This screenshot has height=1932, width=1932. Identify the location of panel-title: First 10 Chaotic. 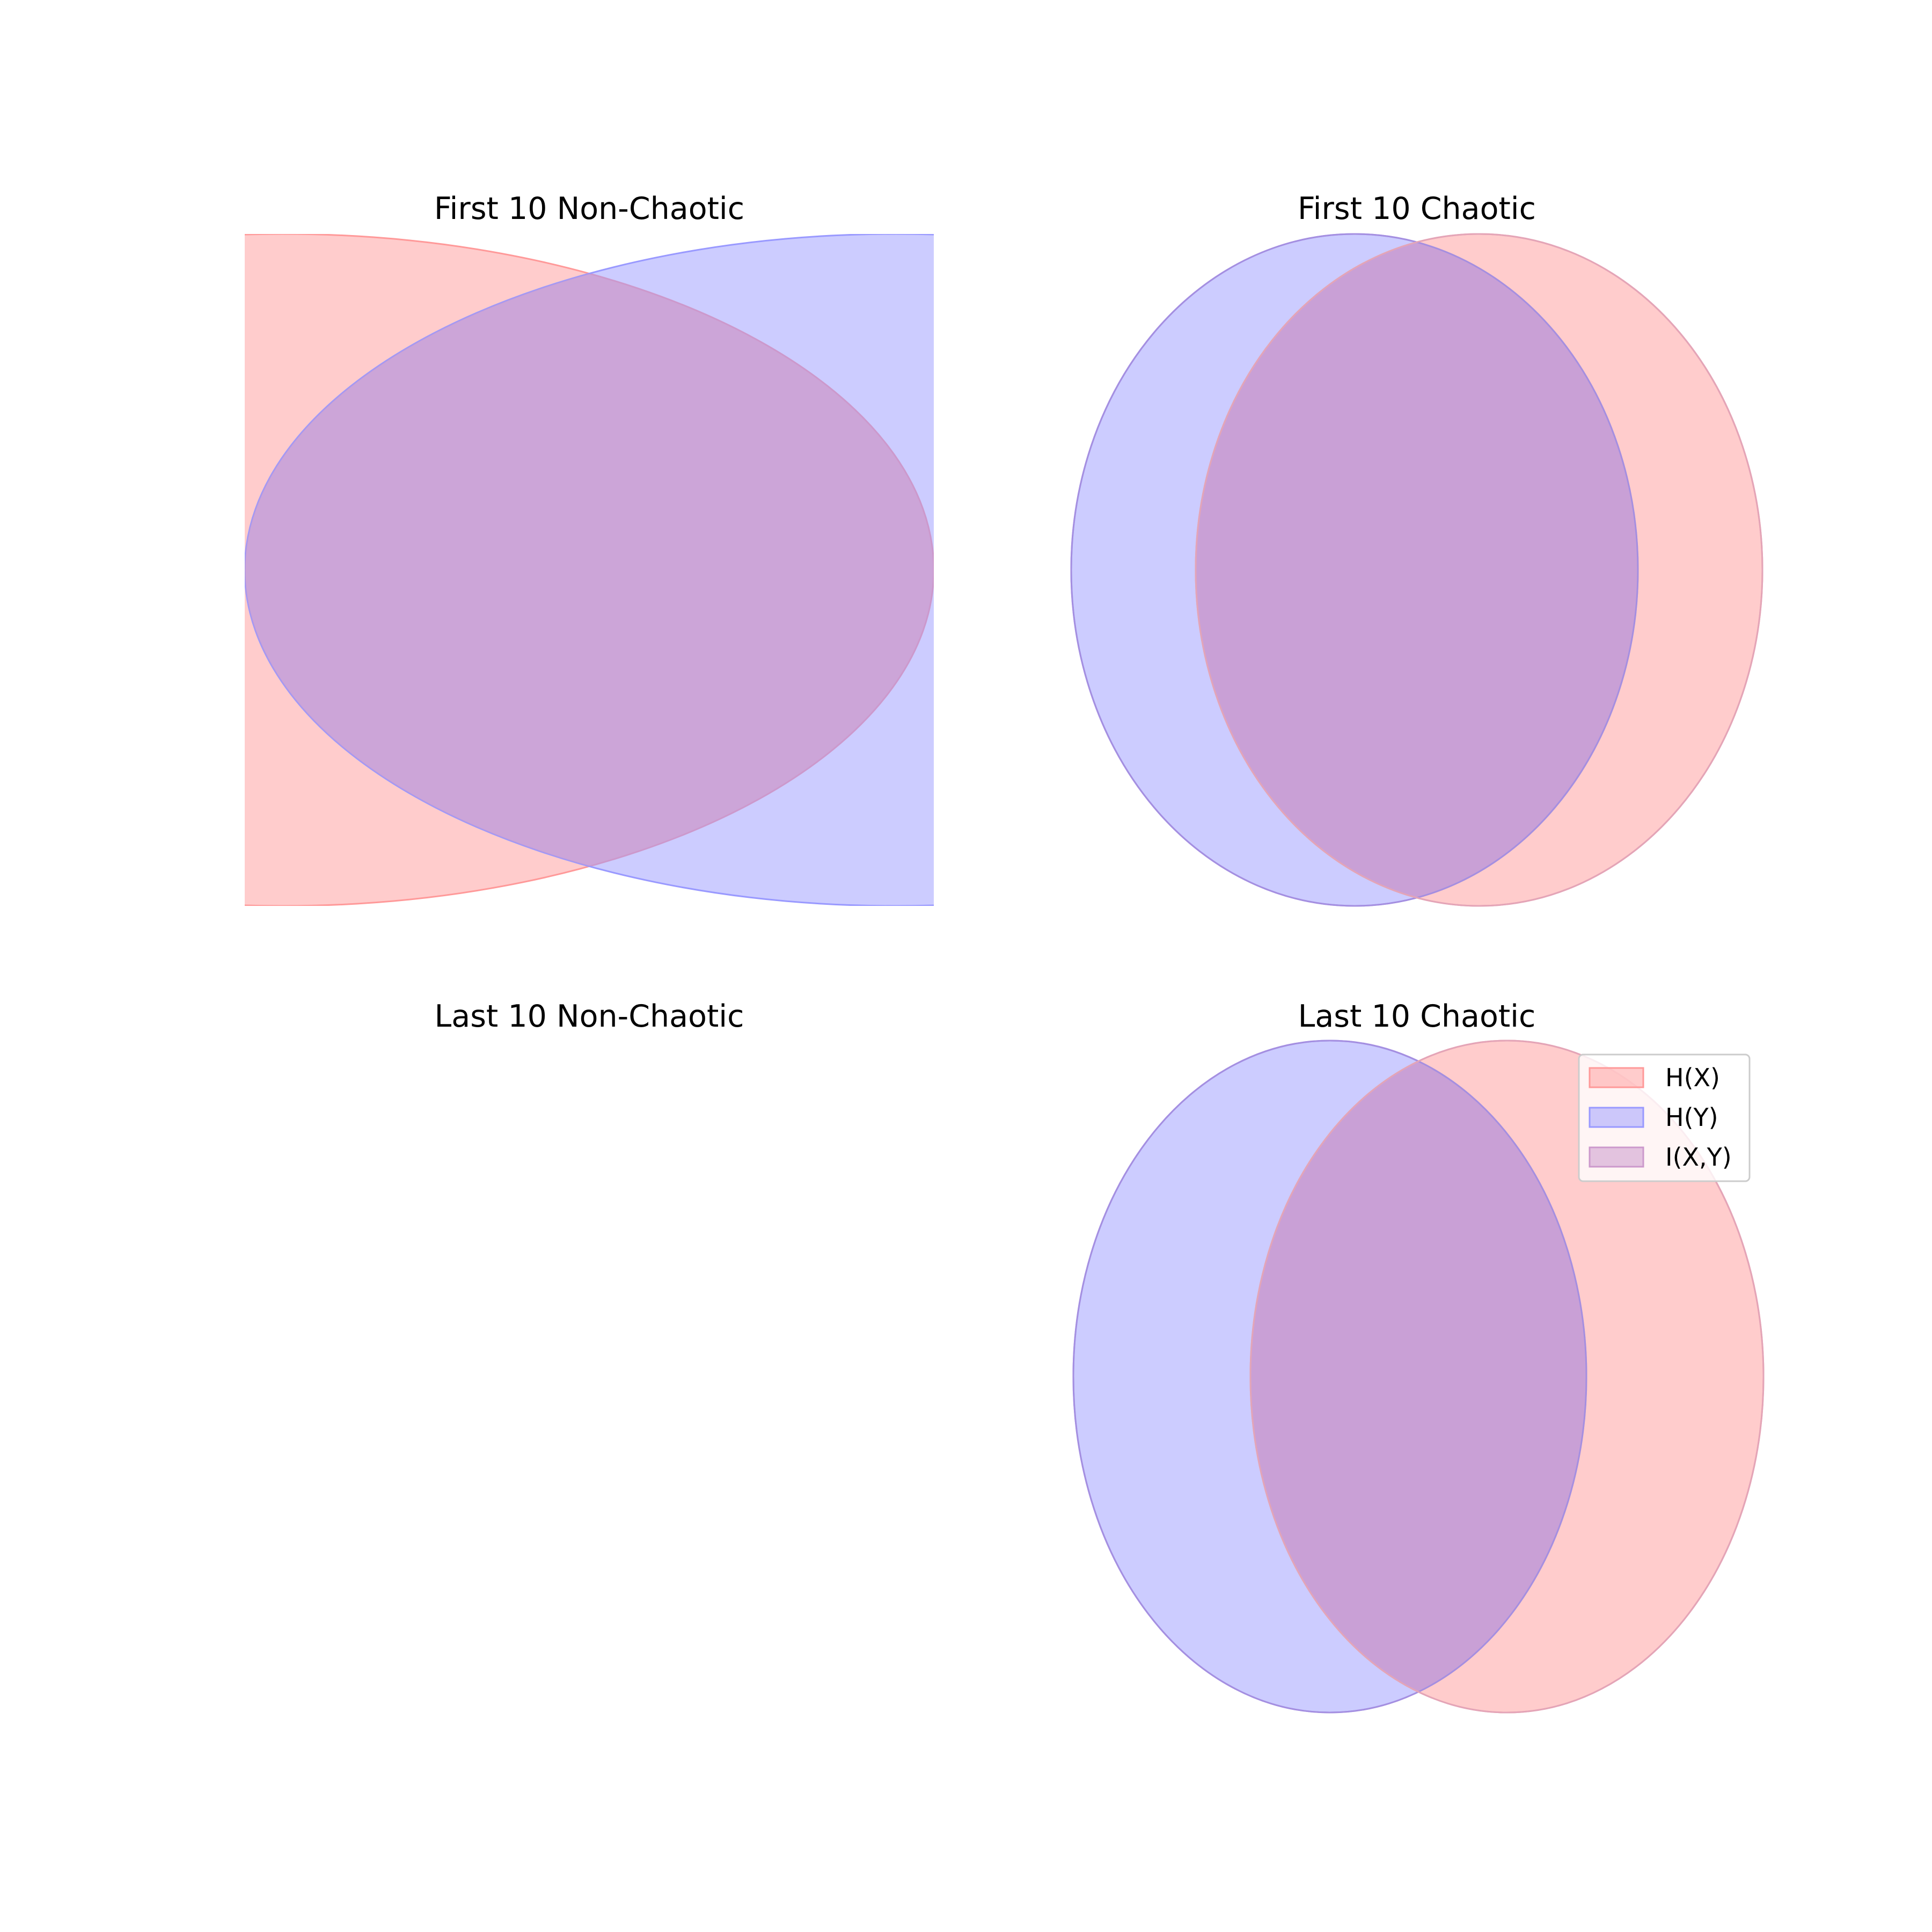
(1417, 208).